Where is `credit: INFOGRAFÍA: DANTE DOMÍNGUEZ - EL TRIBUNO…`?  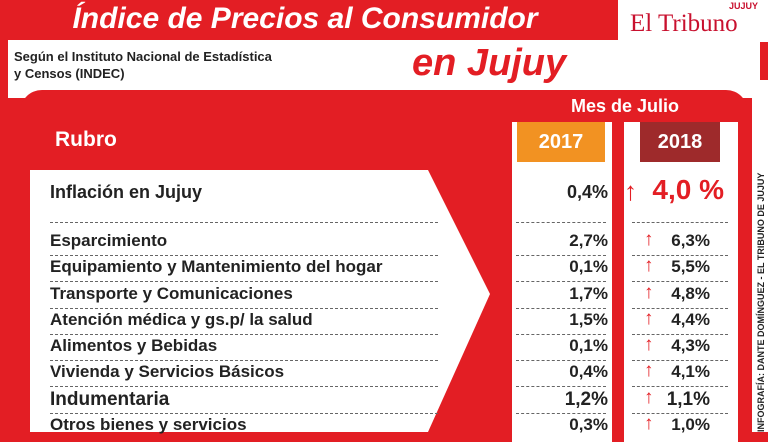 credit: INFOGRAFÍA: DANTE DOMÍNGUEZ - EL TRIBUNO… is located at coordinates (761, 302).